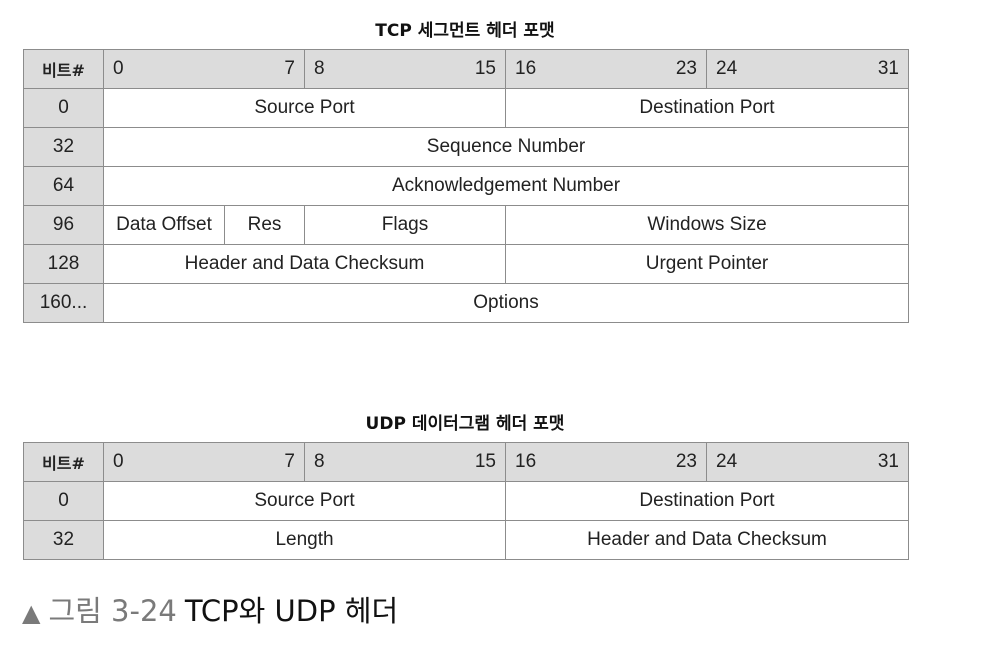 The image size is (981, 648). Describe the element at coordinates (405, 225) in the screenshot. I see `flags-field: Flags` at that location.